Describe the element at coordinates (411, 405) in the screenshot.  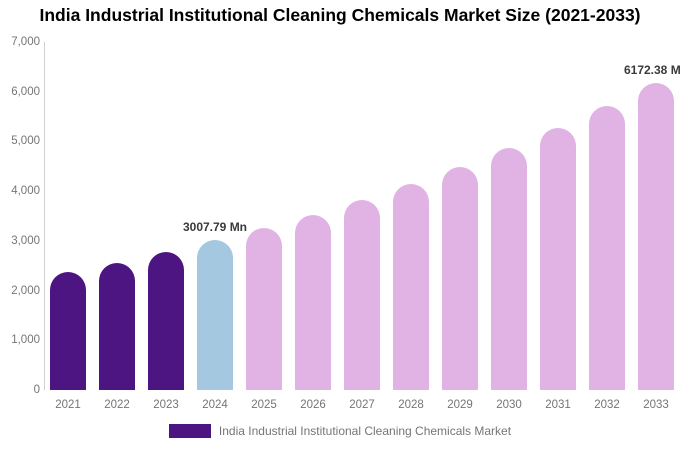
I see `x-axis-tick-label-2028: 2028` at that location.